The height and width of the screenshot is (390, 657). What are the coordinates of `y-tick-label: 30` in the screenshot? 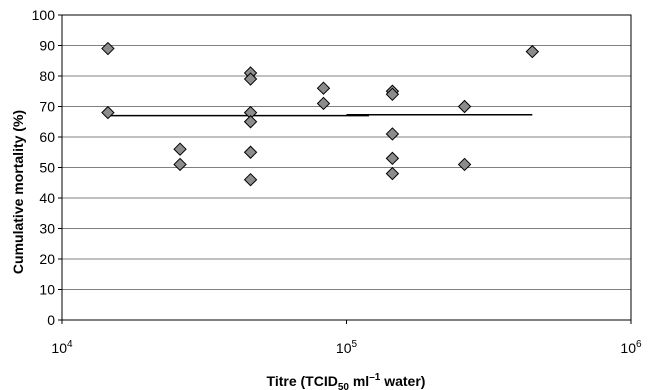 It's located at (47, 229).